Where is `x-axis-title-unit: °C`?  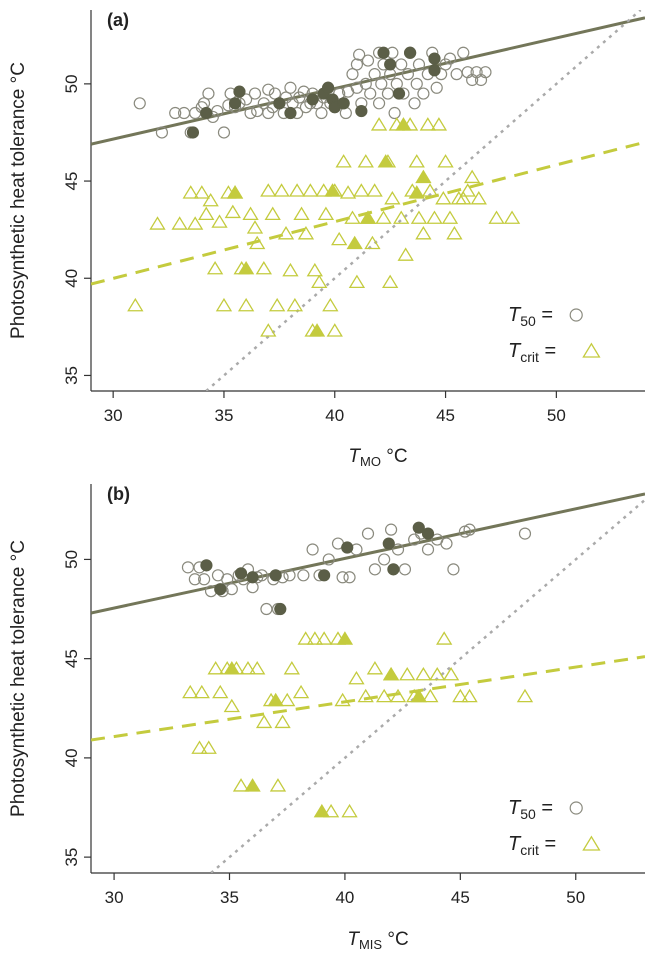
x-axis-title-unit: °C is located at coordinates (394, 456).